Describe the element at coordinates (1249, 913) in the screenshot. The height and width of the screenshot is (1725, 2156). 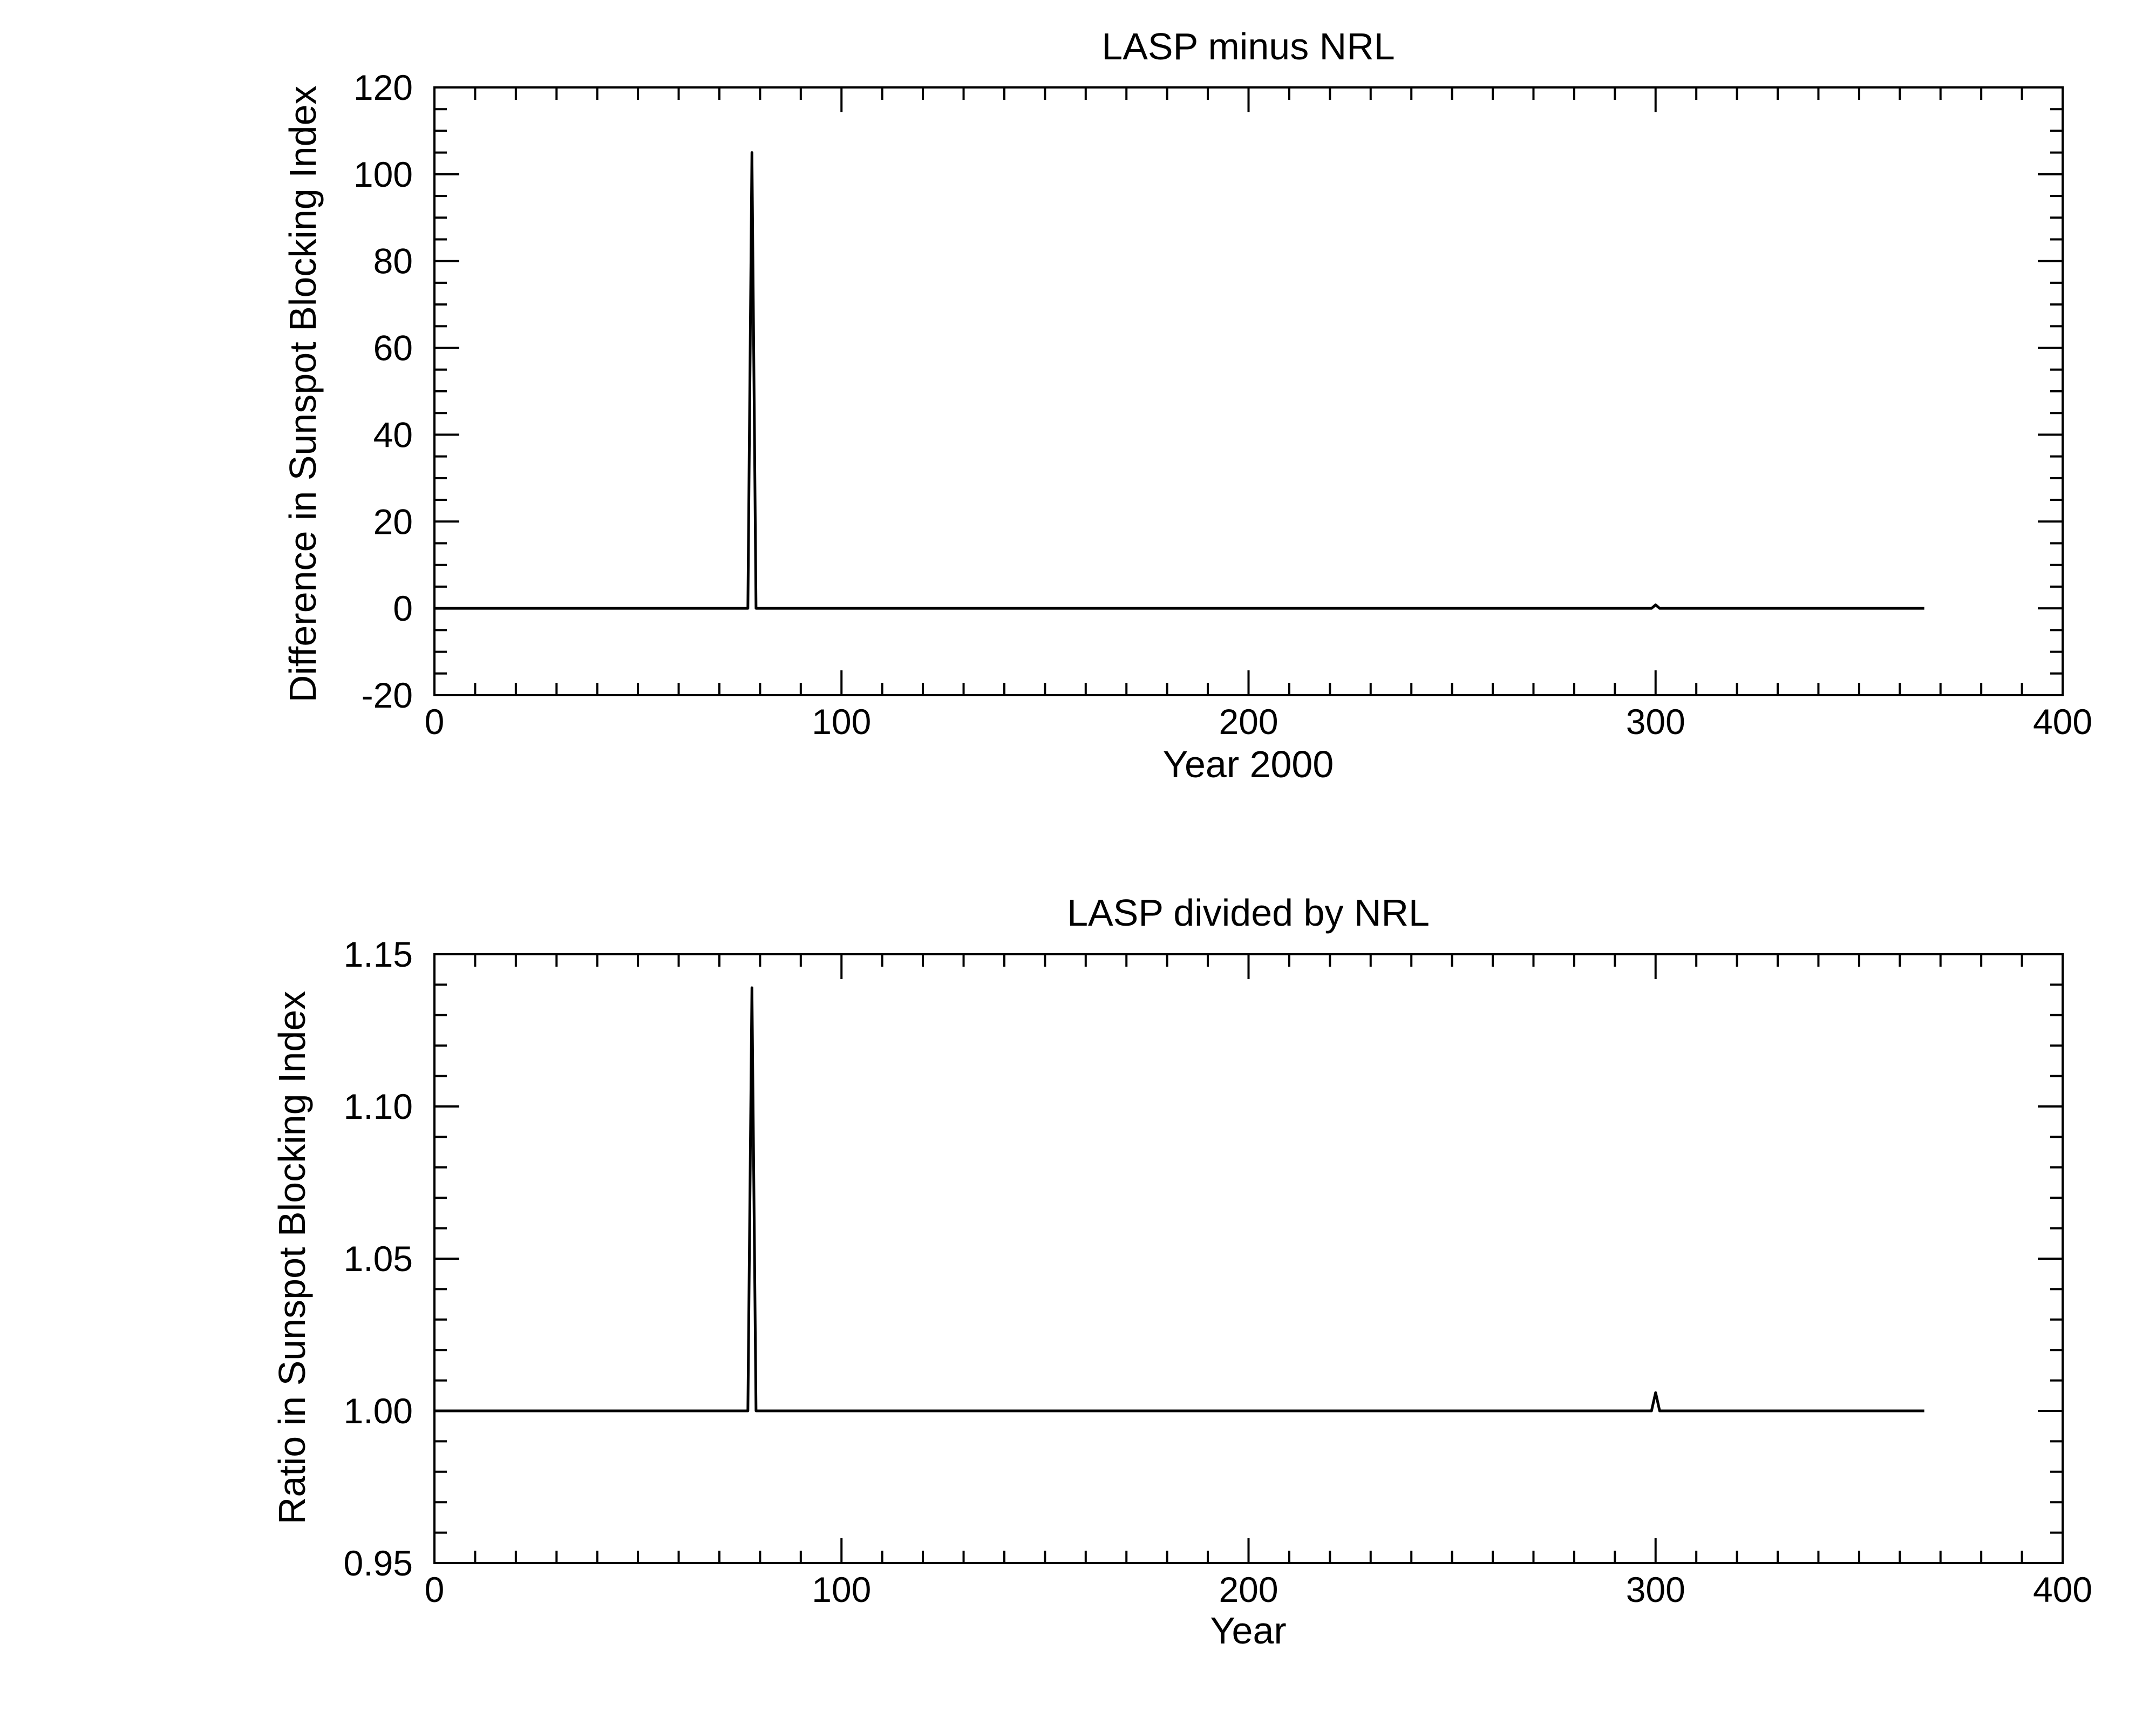
I see `chart-title: LASP divided by NRL` at that location.